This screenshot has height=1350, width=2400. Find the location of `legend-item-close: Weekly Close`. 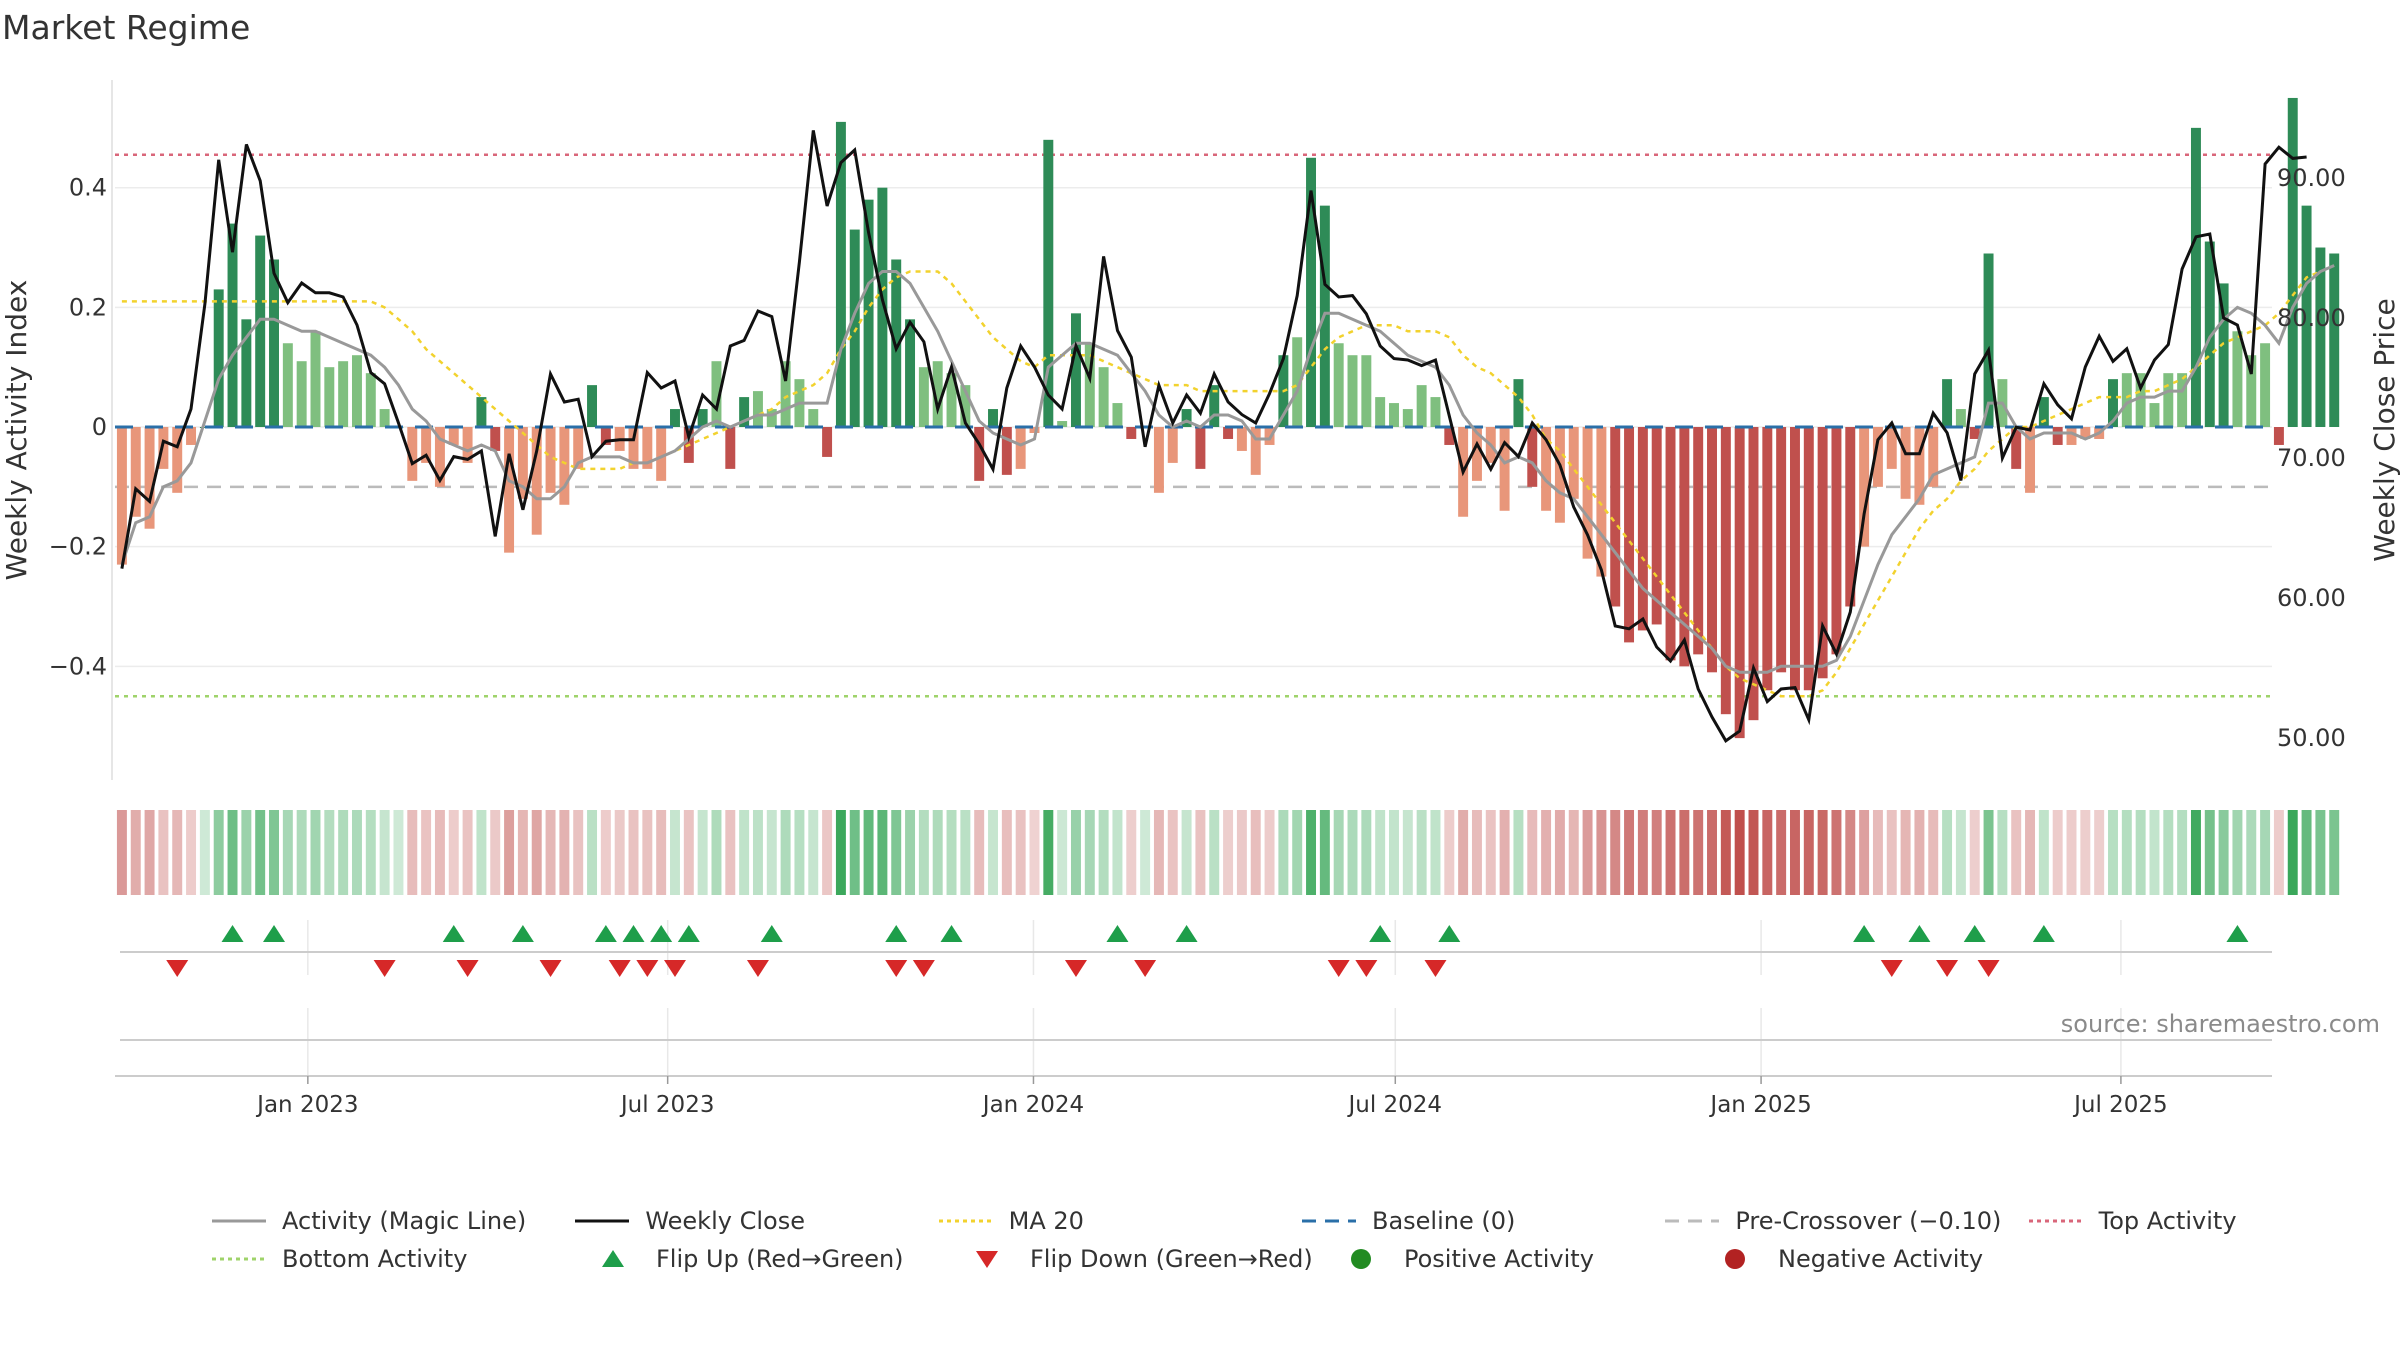

legend-item-close: Weekly Close is located at coordinates (754, 1221).